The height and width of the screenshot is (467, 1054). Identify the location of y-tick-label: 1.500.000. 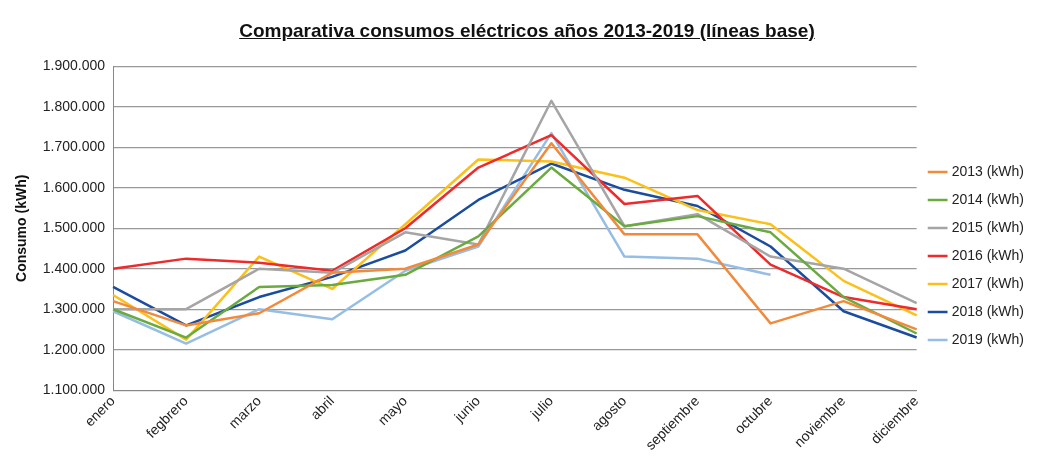
(74, 227).